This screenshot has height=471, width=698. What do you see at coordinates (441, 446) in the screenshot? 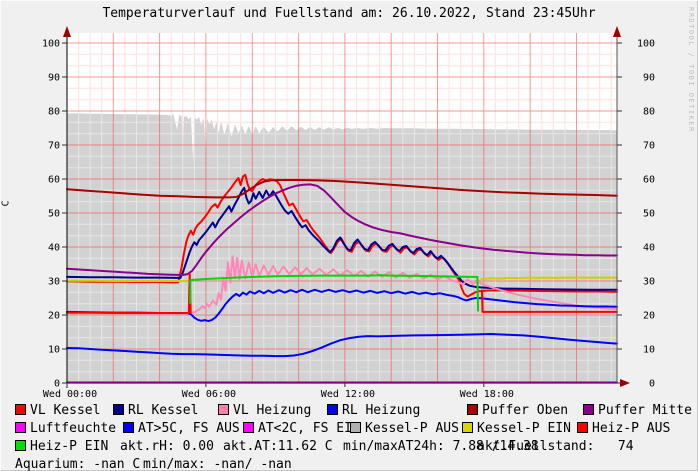
I see `legend-stat-min-maxat24h: min/maxAT24h: 7.88 /14.38` at bounding box center [441, 446].